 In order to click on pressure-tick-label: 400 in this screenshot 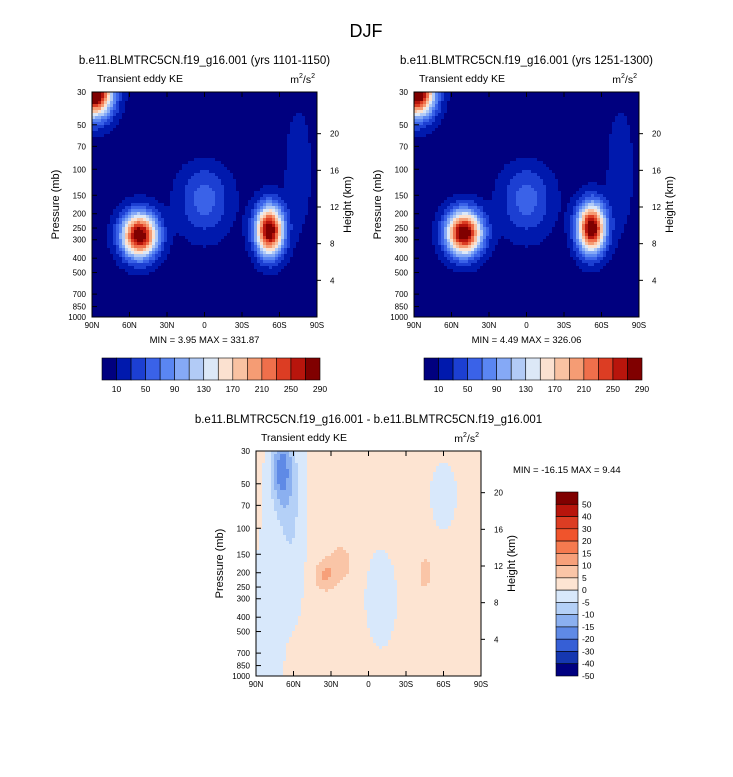, I will do `click(244, 617)`.